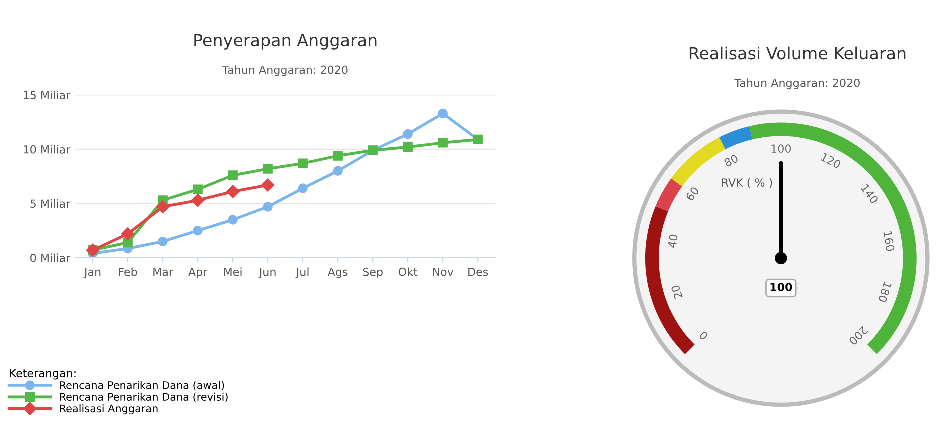 This screenshot has height=425, width=944. What do you see at coordinates (747, 183) in the screenshot?
I see `text: RVK ( % )` at bounding box center [747, 183].